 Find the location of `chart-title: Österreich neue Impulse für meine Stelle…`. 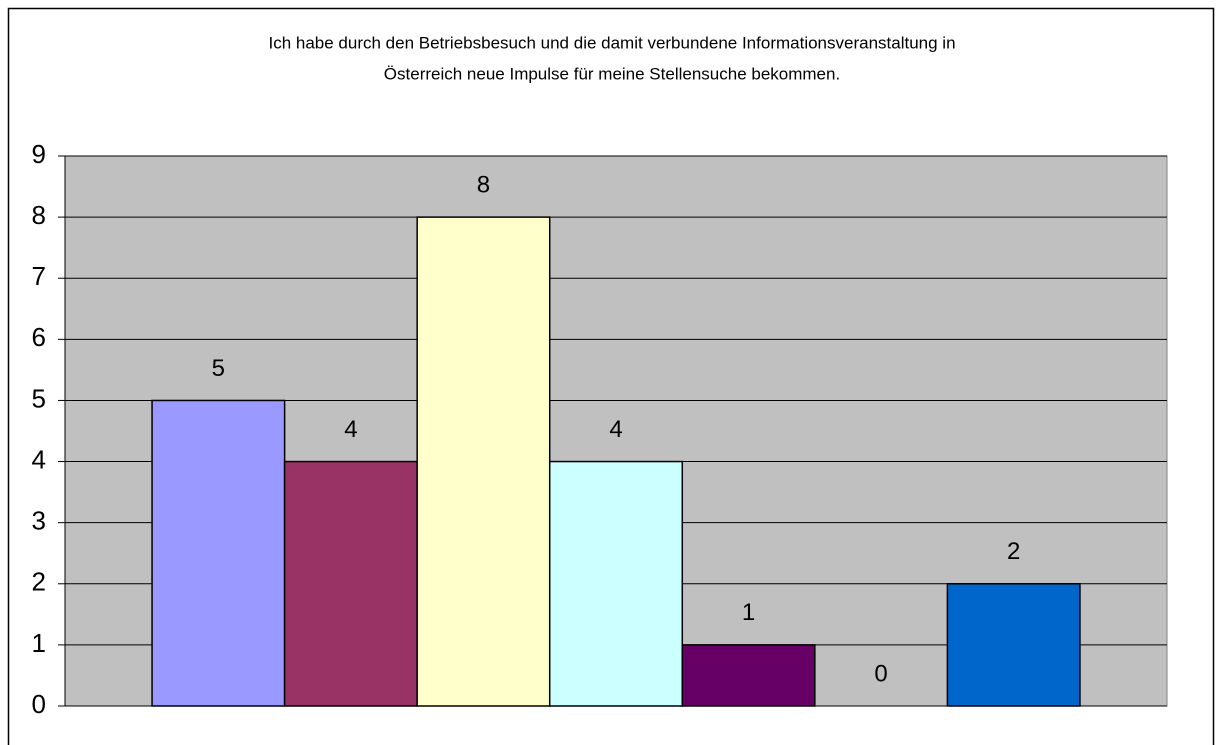

chart-title: Österreich neue Impulse für meine Stelle… is located at coordinates (612, 73).